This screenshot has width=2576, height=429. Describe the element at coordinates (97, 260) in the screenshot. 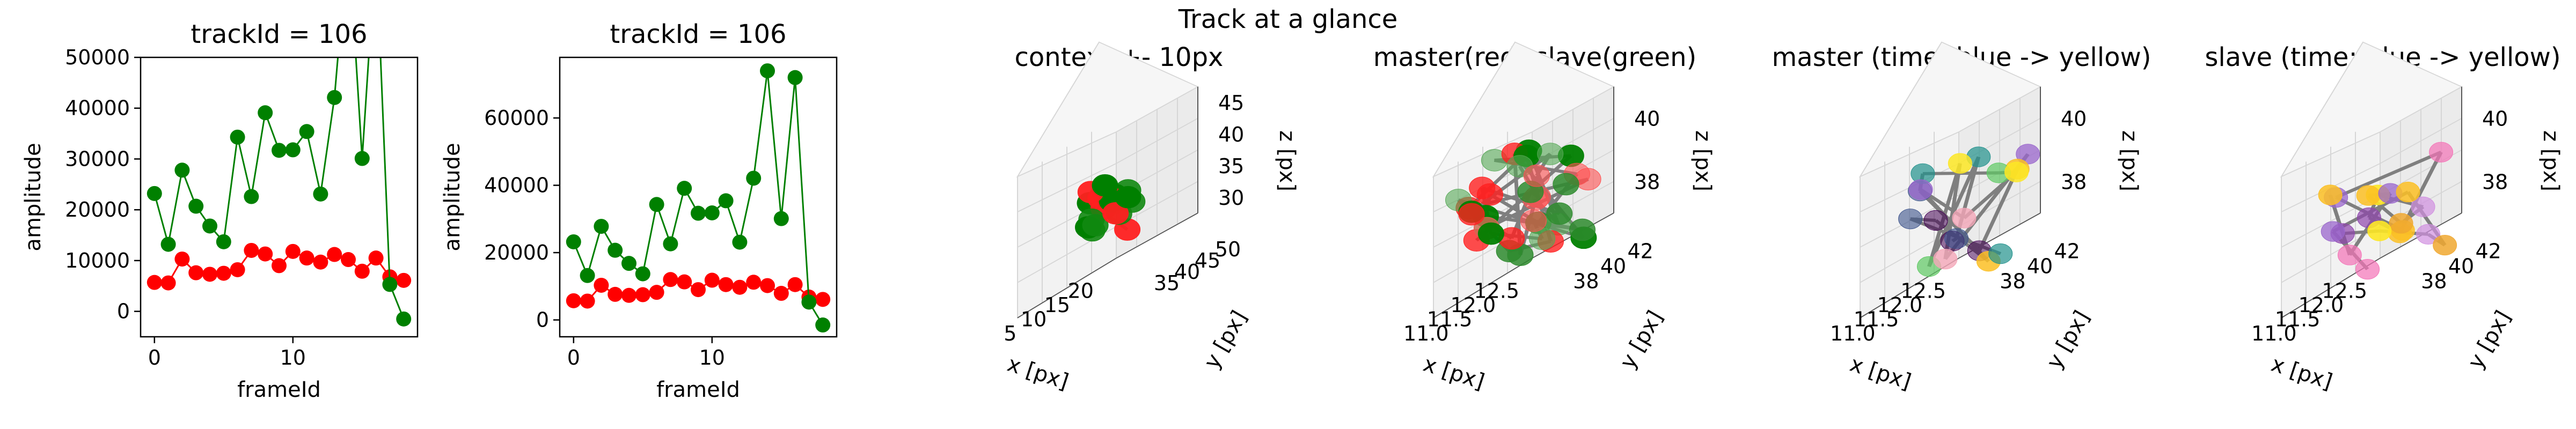

I see `y-tick-label: 10000` at that location.